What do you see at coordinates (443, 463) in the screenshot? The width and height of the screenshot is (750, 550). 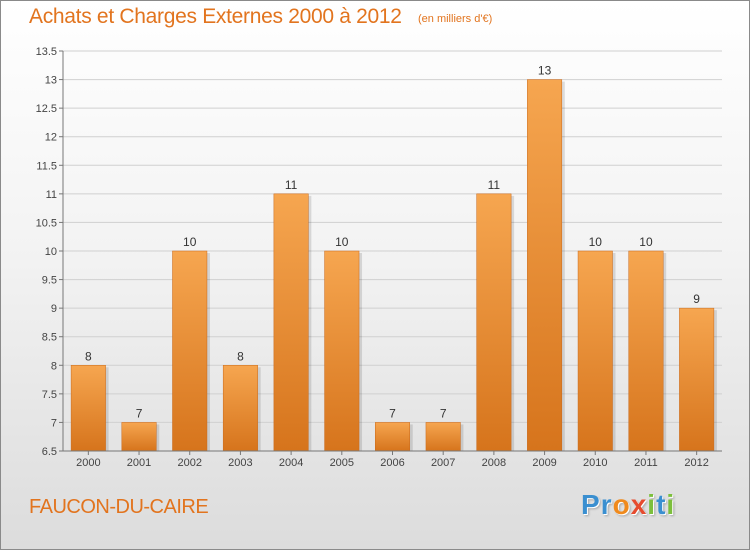 I see `x-tick-label: 2007` at bounding box center [443, 463].